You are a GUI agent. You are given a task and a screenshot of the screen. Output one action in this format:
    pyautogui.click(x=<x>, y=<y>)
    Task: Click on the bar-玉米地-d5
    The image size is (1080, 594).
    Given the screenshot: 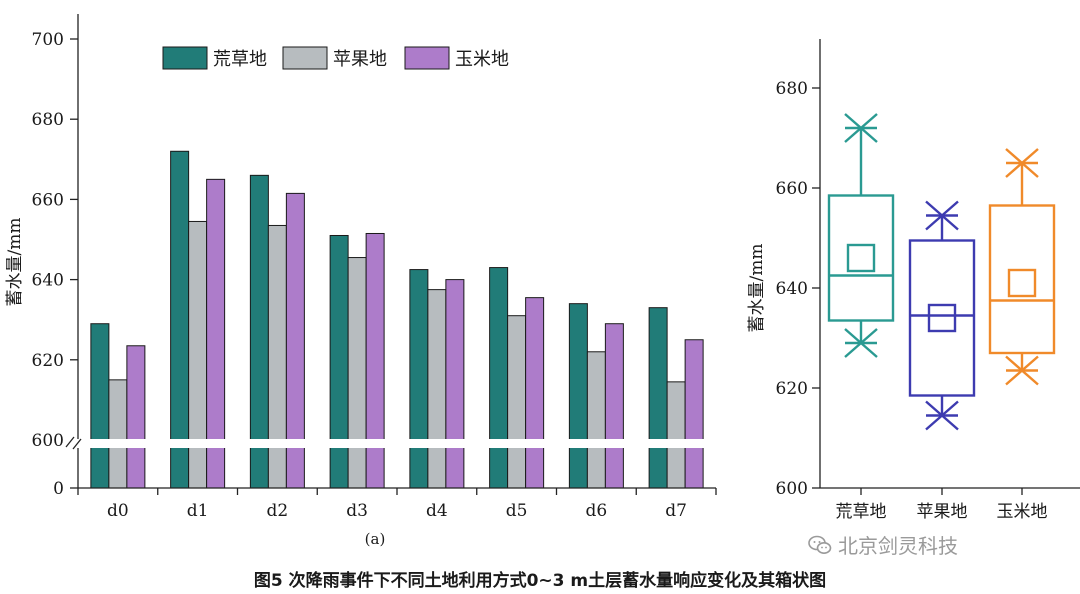 What is the action you would take?
    pyautogui.click(x=535, y=393)
    